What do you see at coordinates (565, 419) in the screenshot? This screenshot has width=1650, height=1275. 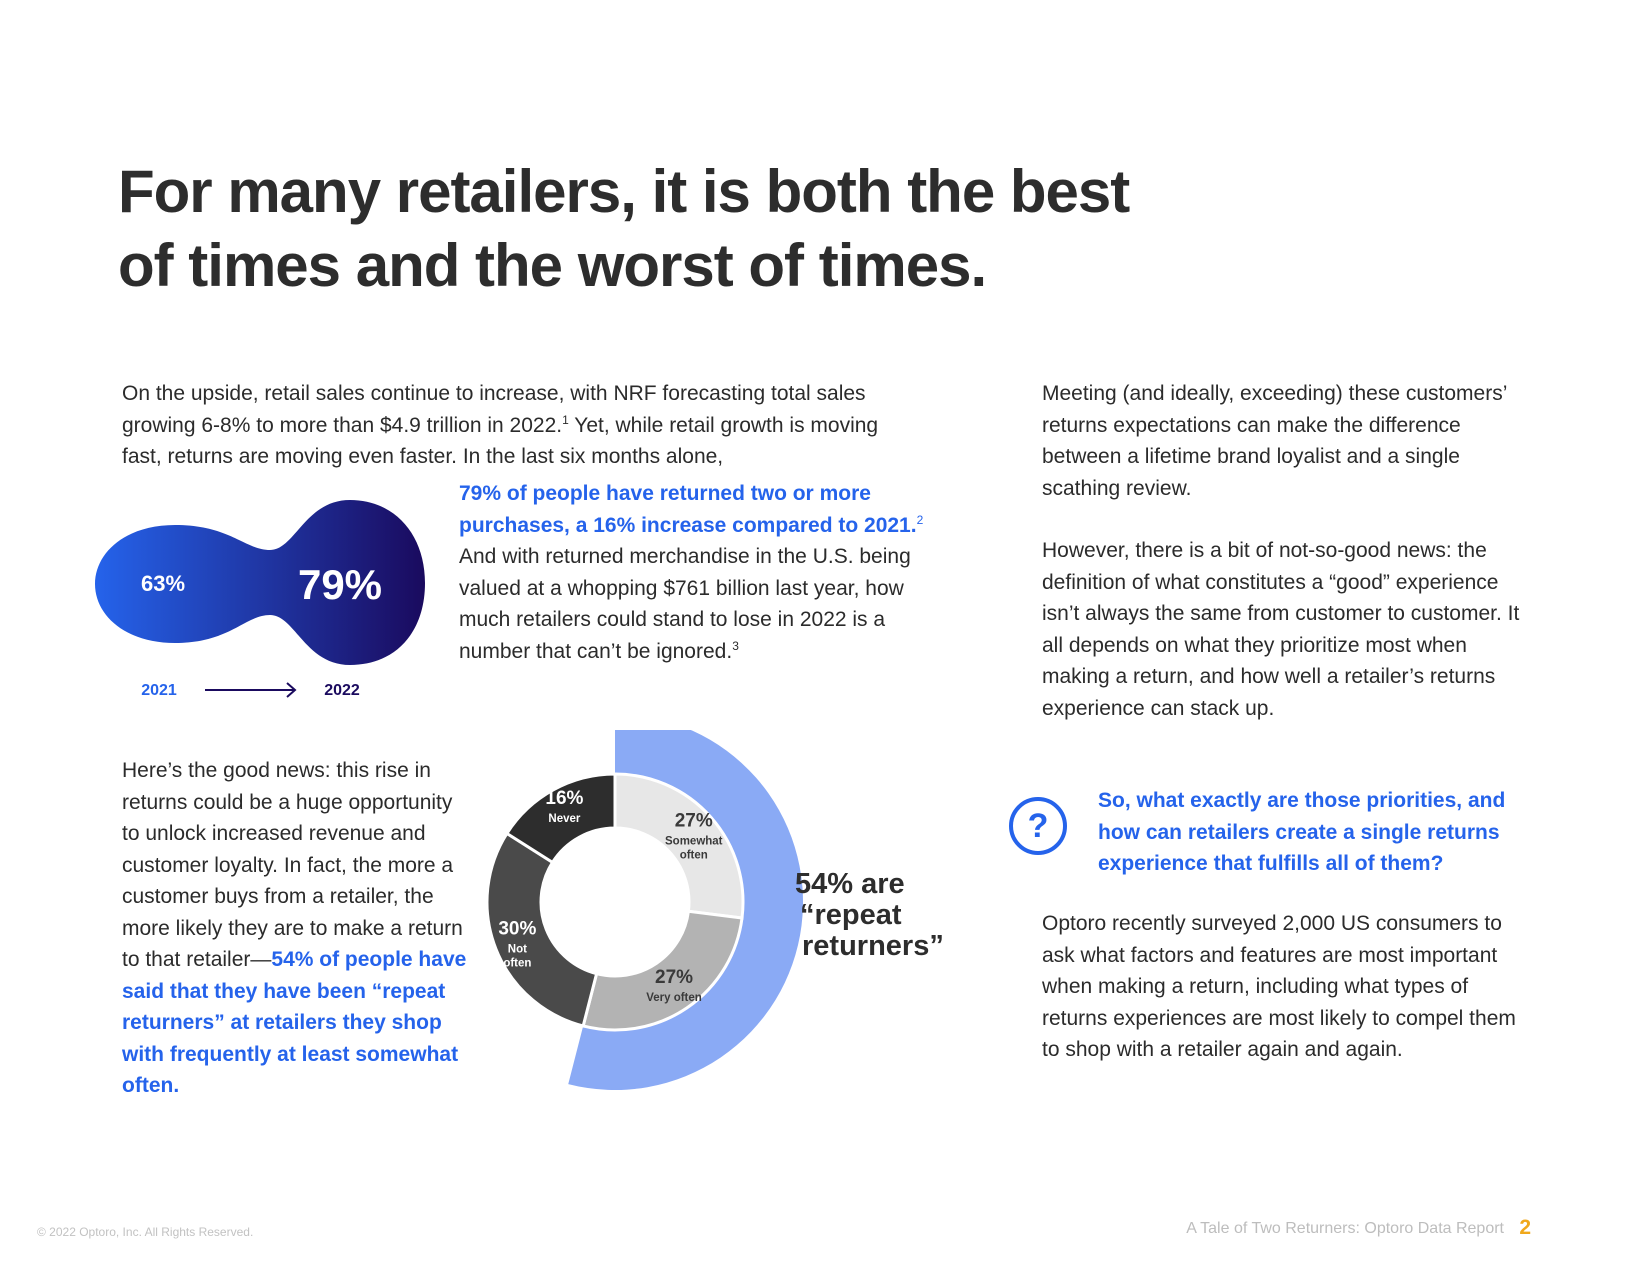 I see `footnote-ref-1: 1` at bounding box center [565, 419].